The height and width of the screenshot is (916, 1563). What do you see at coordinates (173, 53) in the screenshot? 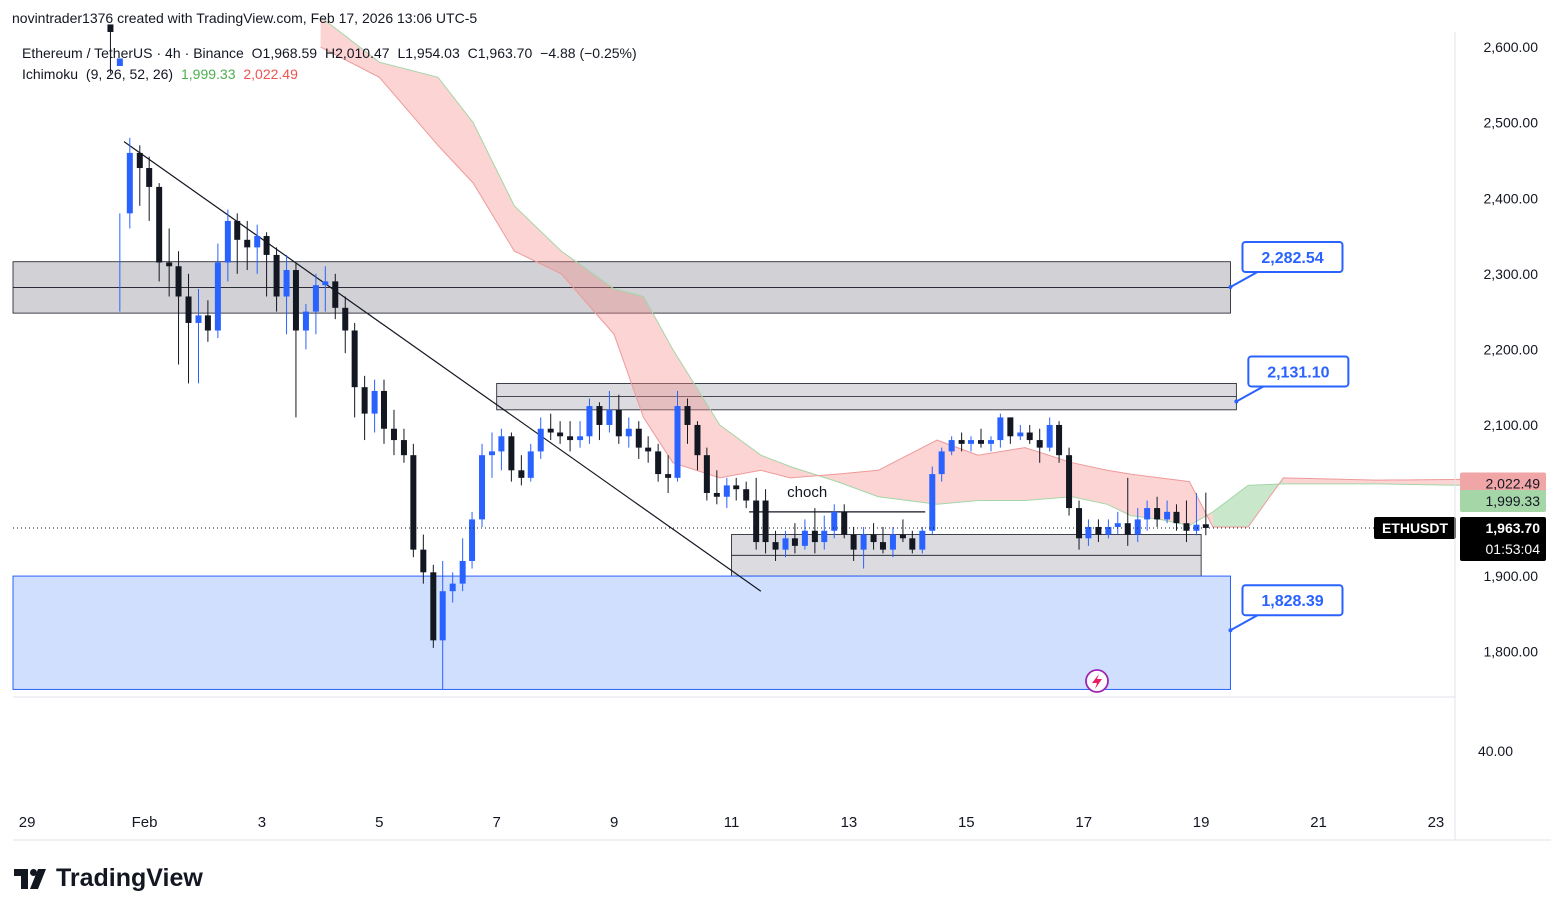
I see `symbol-interval: 4h` at bounding box center [173, 53].